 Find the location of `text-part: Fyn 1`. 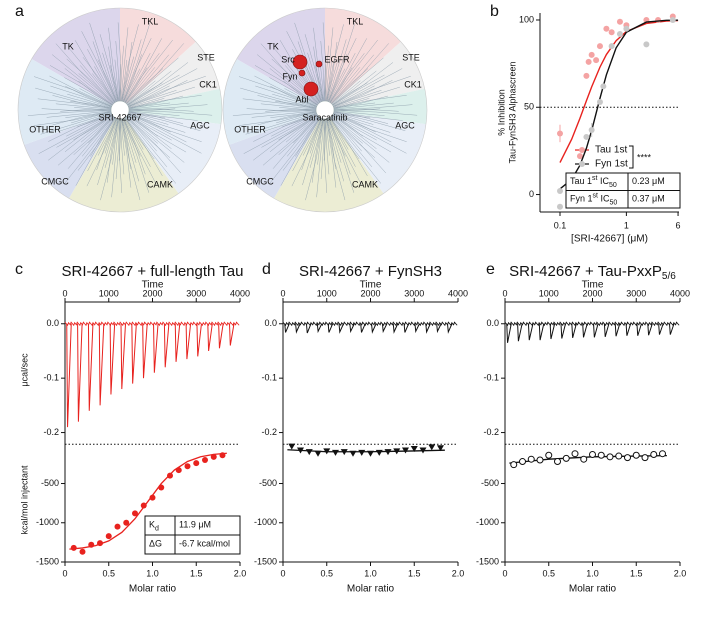

text-part: Fyn 1 is located at coordinates (581, 199).